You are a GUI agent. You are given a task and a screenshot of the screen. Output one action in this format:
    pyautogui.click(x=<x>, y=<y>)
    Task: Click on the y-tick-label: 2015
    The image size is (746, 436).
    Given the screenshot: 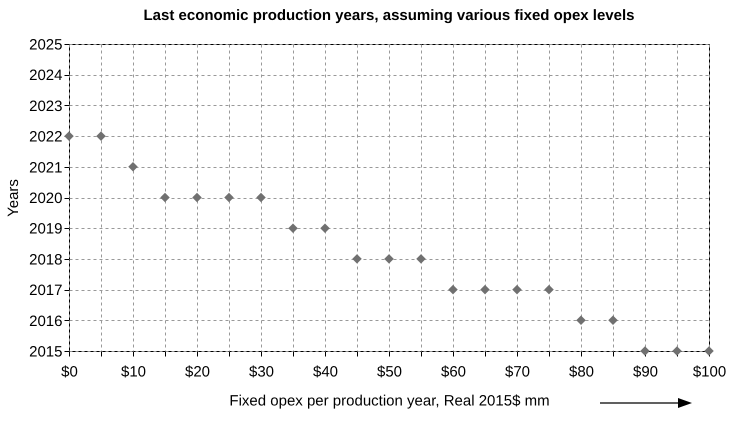 What is the action you would take?
    pyautogui.click(x=45, y=352)
    